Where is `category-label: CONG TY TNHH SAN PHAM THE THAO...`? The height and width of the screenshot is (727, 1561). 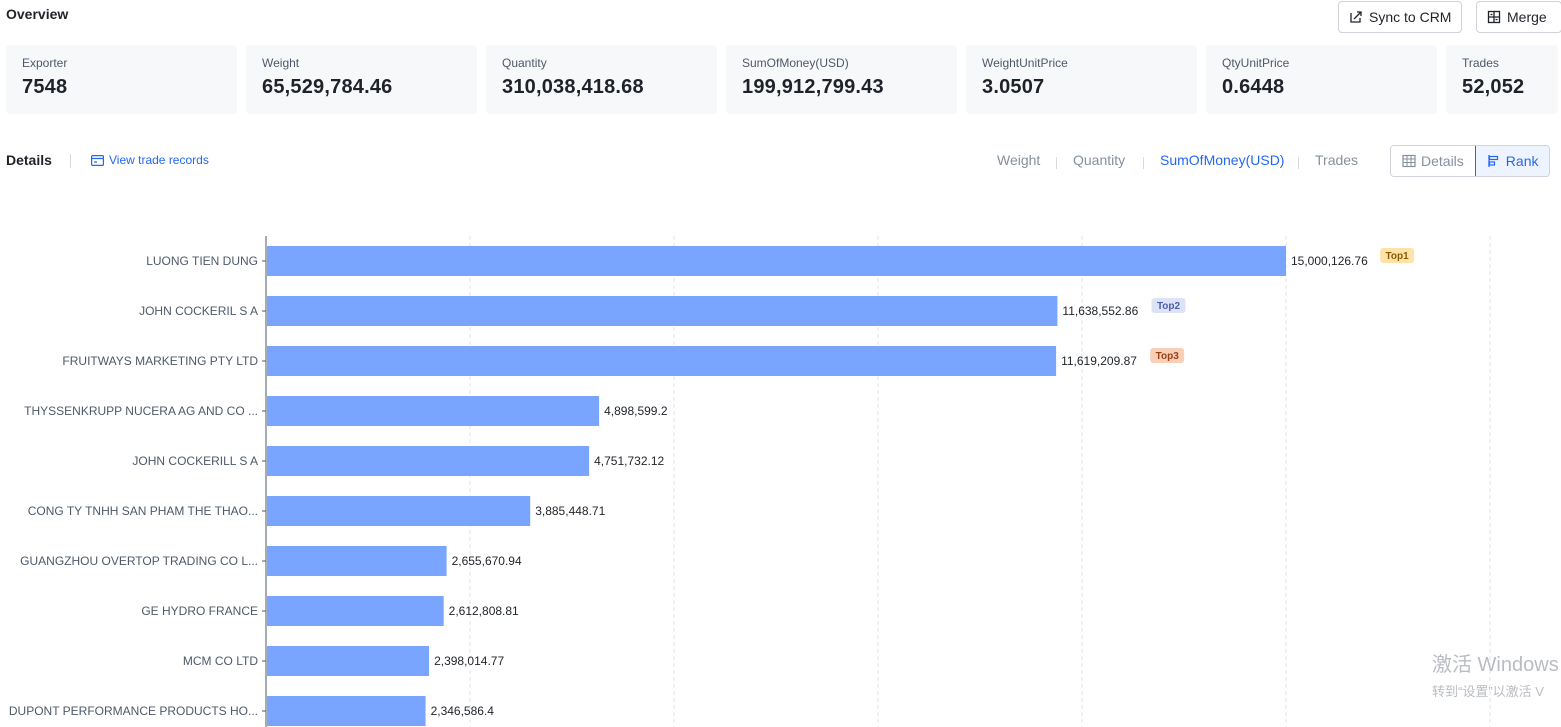 category-label: CONG TY TNHH SAN PHAM THE THAO... is located at coordinates (143, 511).